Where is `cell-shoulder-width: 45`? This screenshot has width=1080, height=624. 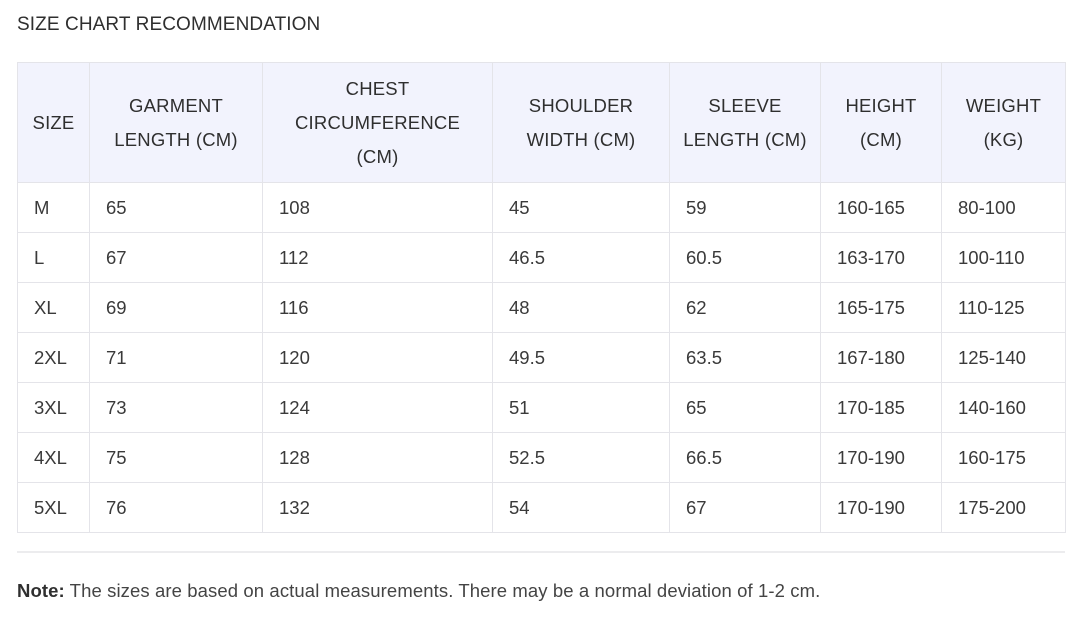
cell-shoulder-width: 45 is located at coordinates (581, 207).